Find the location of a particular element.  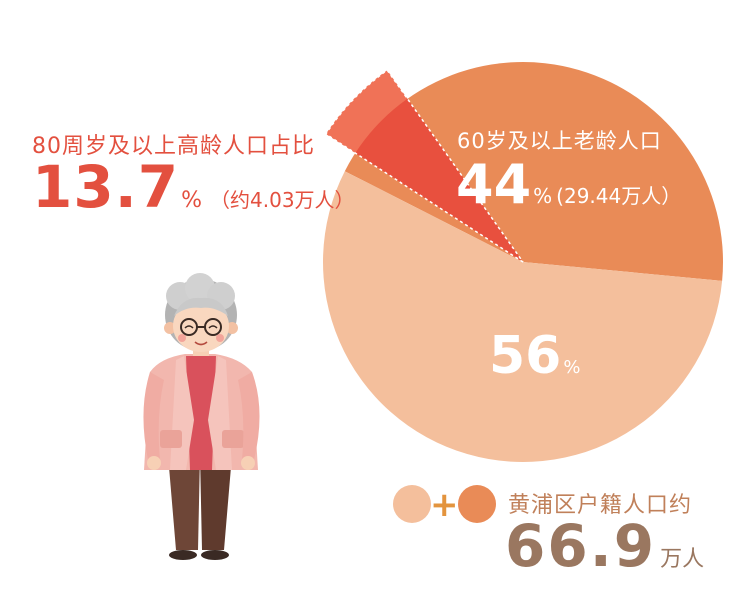

young-percent: 56 is located at coordinates (525, 356).